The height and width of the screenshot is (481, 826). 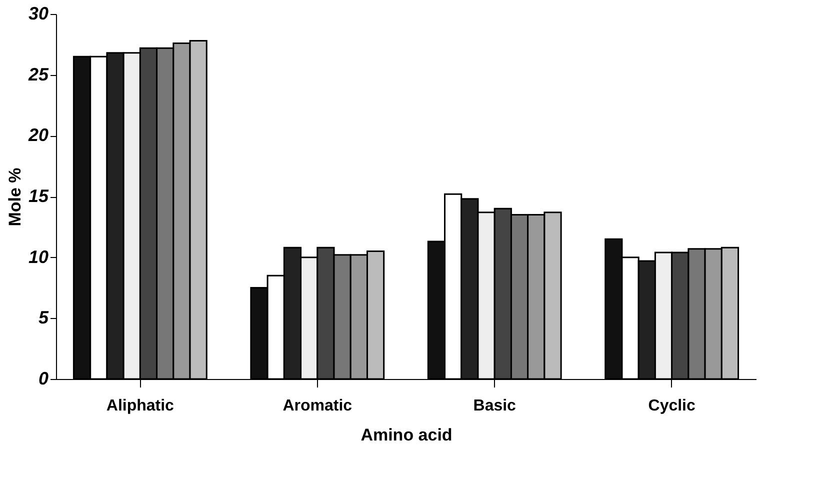 What do you see at coordinates (14, 197) in the screenshot?
I see `y-axis-title: Mole %` at bounding box center [14, 197].